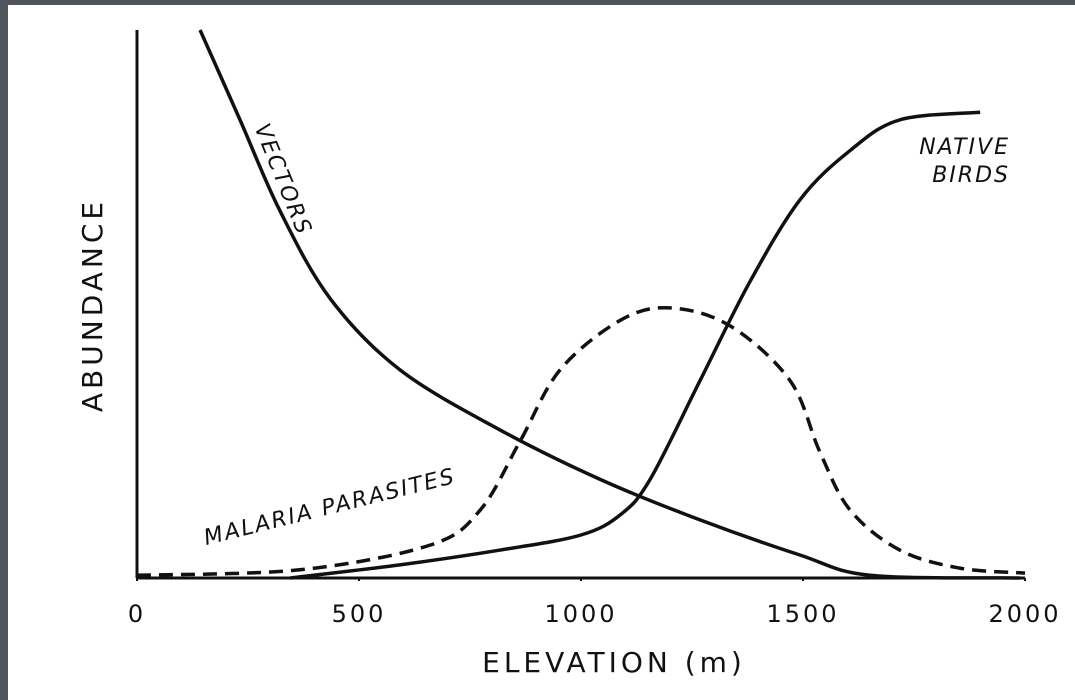 The image size is (1075, 700). Describe the element at coordinates (580, 614) in the screenshot. I see `x-tick-label: 1000` at that location.